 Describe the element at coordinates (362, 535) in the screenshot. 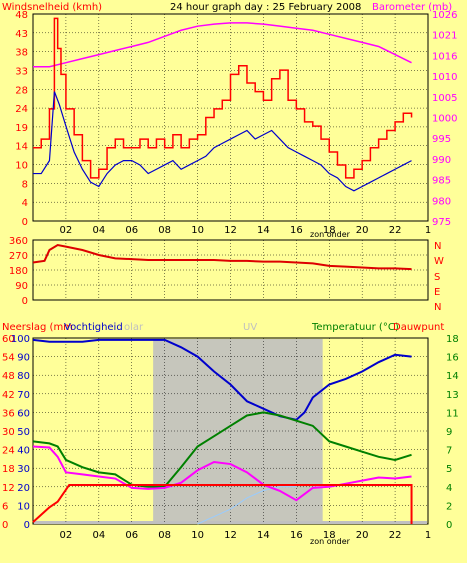

I see `low-xtick-label: 20` at that location.